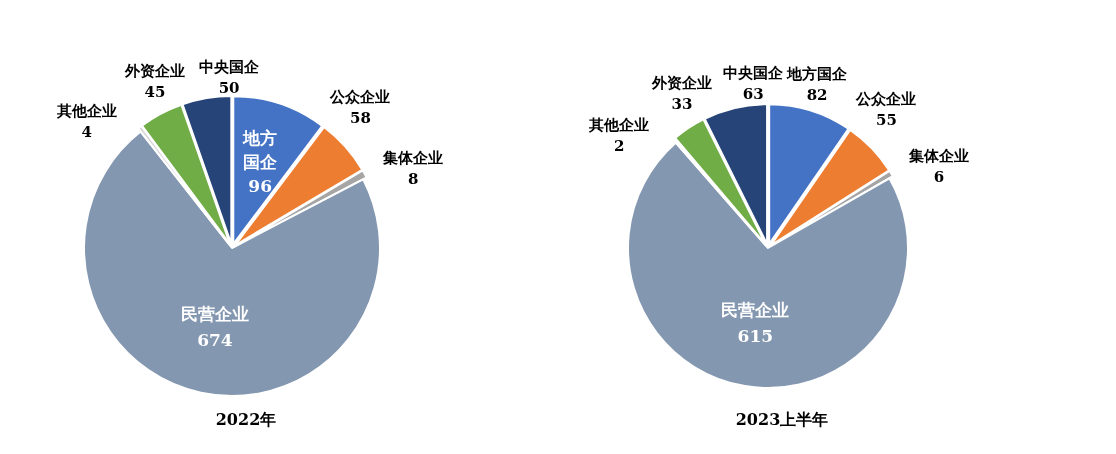  I want to click on text: 2023上半年, so click(782, 419).